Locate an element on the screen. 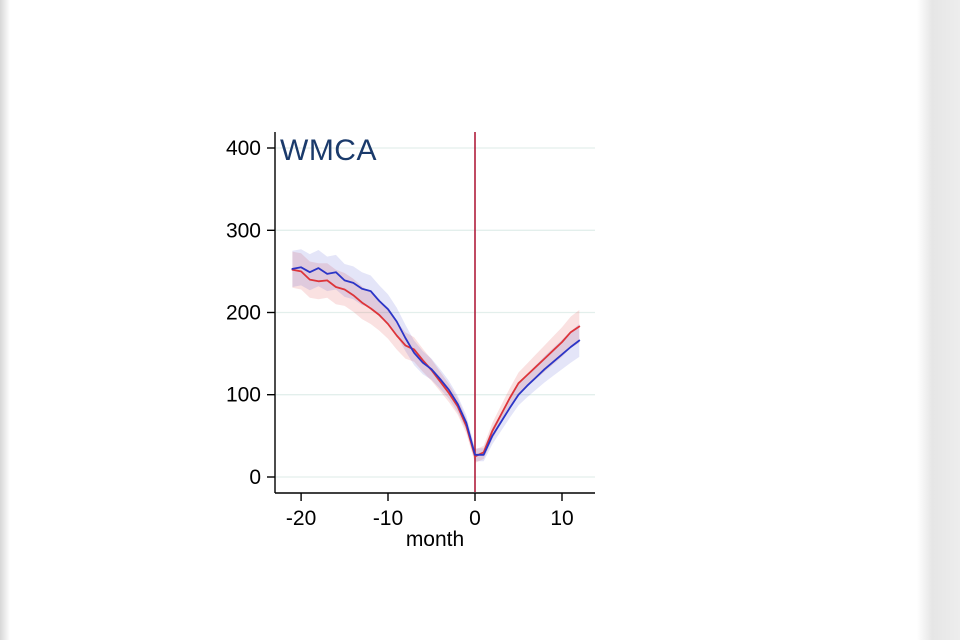  y-tick-label: 400 is located at coordinates (243, 148).